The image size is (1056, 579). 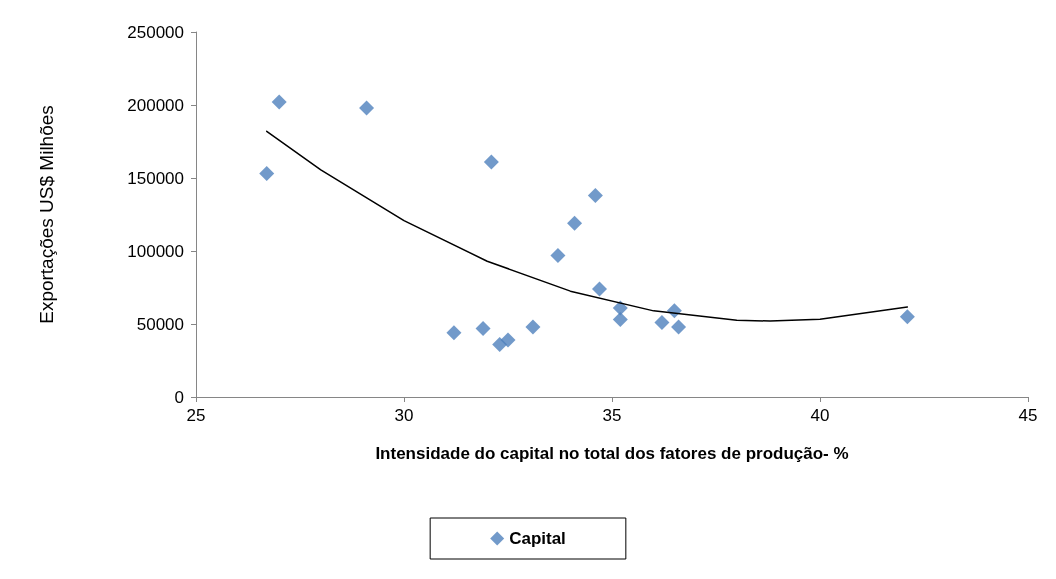 What do you see at coordinates (612, 453) in the screenshot?
I see `x-axis-title: Intensidade do capital no total dos fatores de produção- %` at bounding box center [612, 453].